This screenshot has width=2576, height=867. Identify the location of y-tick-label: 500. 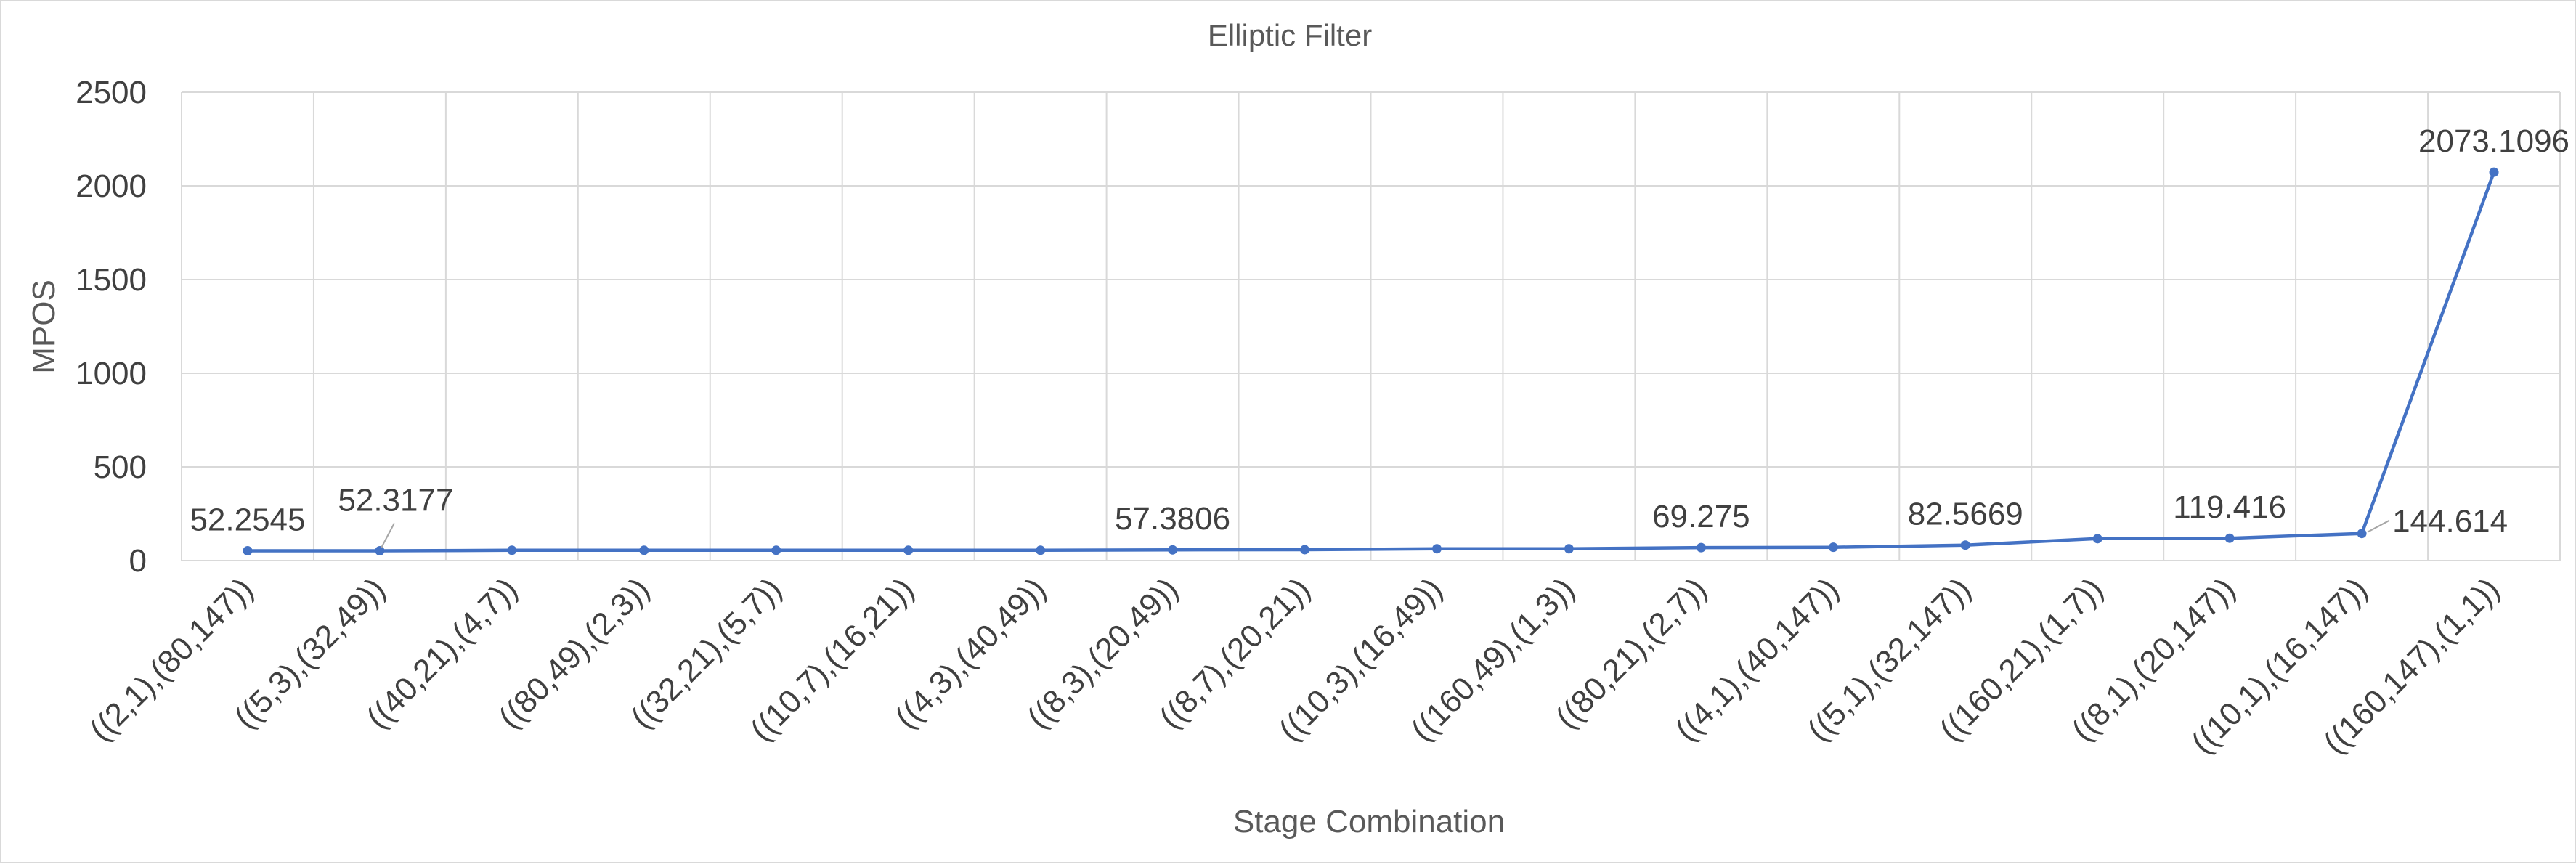
(120, 467).